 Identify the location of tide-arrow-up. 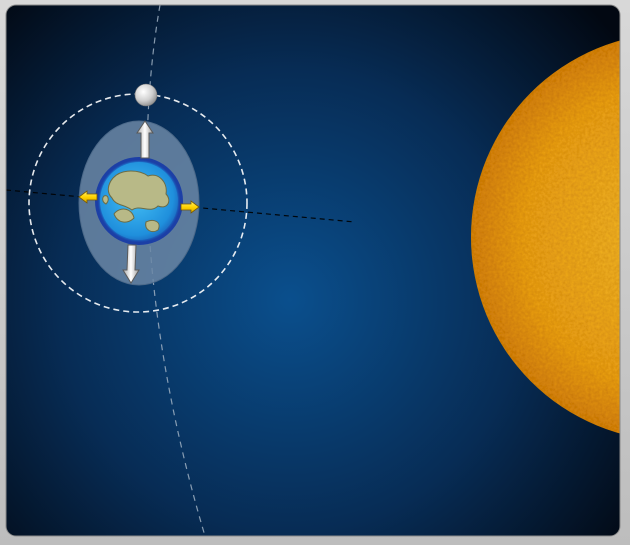
(145, 139).